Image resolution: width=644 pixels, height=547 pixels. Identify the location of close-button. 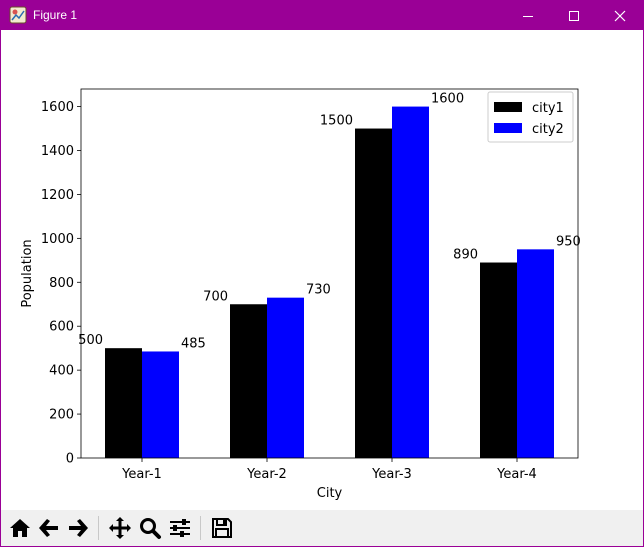
(620, 15).